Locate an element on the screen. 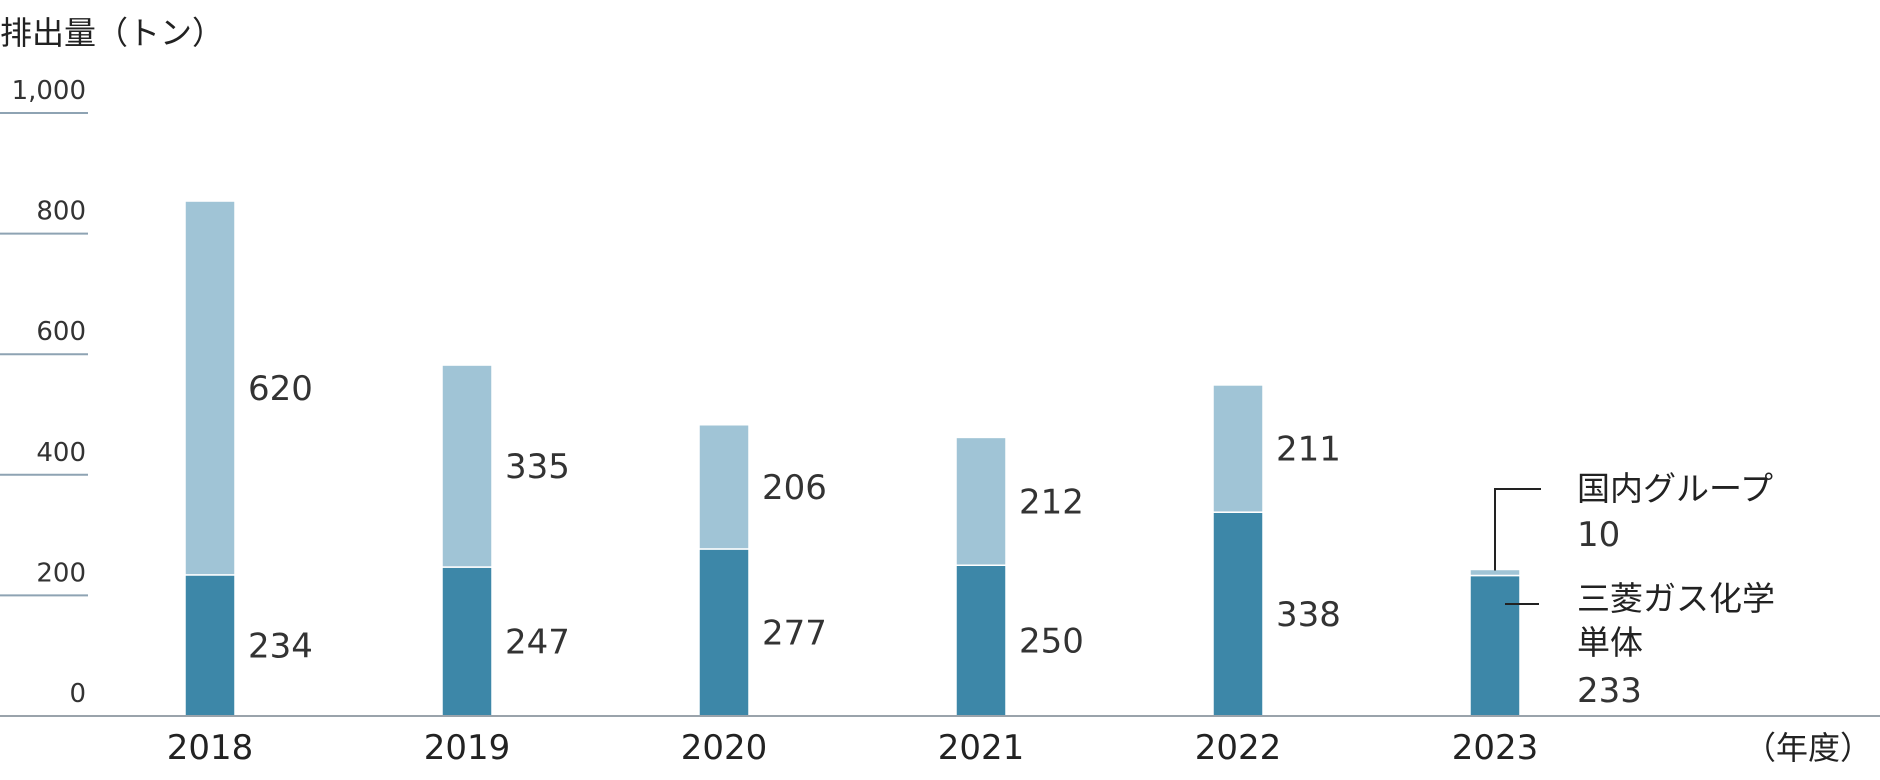  legend-label: 単体 is located at coordinates (1610, 642).